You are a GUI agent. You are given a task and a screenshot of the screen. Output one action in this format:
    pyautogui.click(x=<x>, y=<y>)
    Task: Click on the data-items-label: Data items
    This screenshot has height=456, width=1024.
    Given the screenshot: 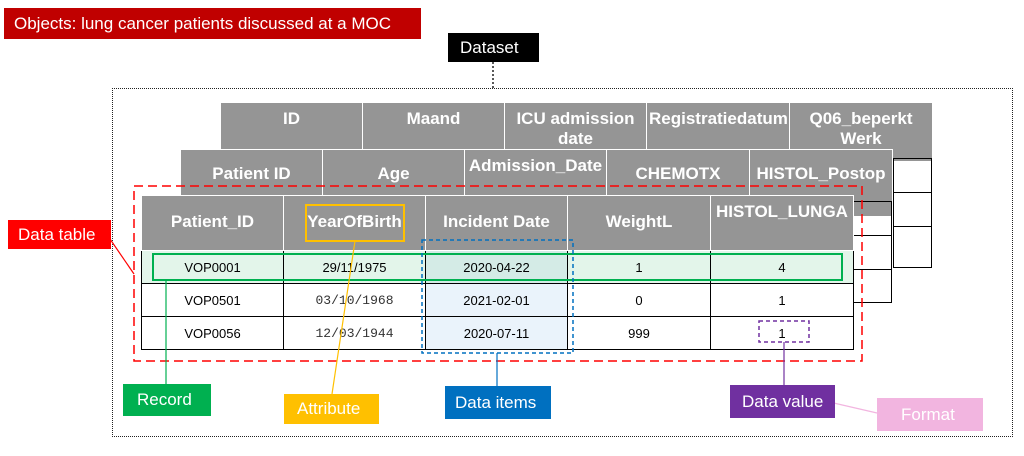 What is the action you would take?
    pyautogui.click(x=498, y=402)
    